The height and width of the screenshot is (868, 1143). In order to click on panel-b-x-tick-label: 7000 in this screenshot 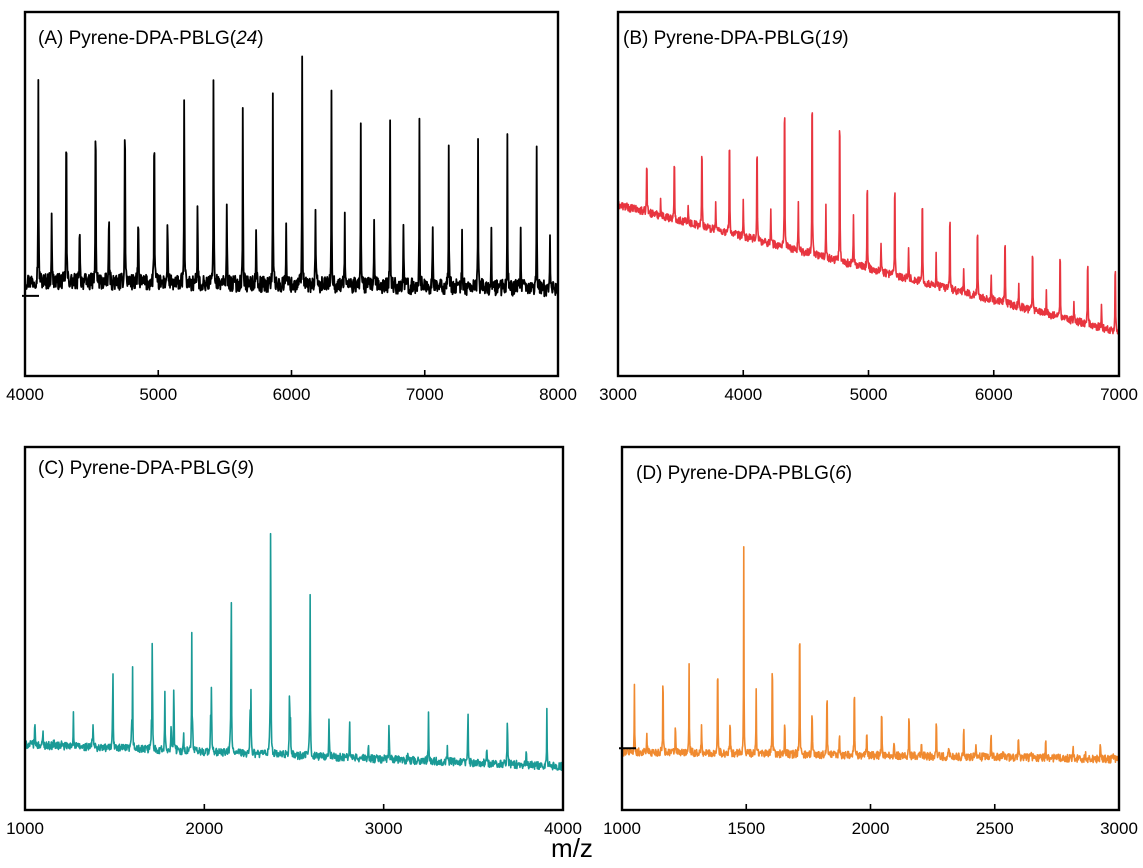, I will do `click(1119, 394)`.